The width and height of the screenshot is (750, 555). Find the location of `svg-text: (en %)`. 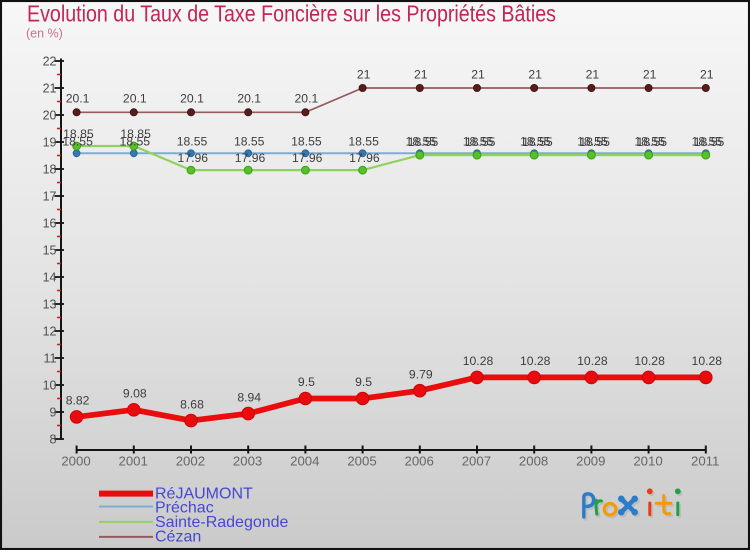

svg-text: (en %) is located at coordinates (44, 34).